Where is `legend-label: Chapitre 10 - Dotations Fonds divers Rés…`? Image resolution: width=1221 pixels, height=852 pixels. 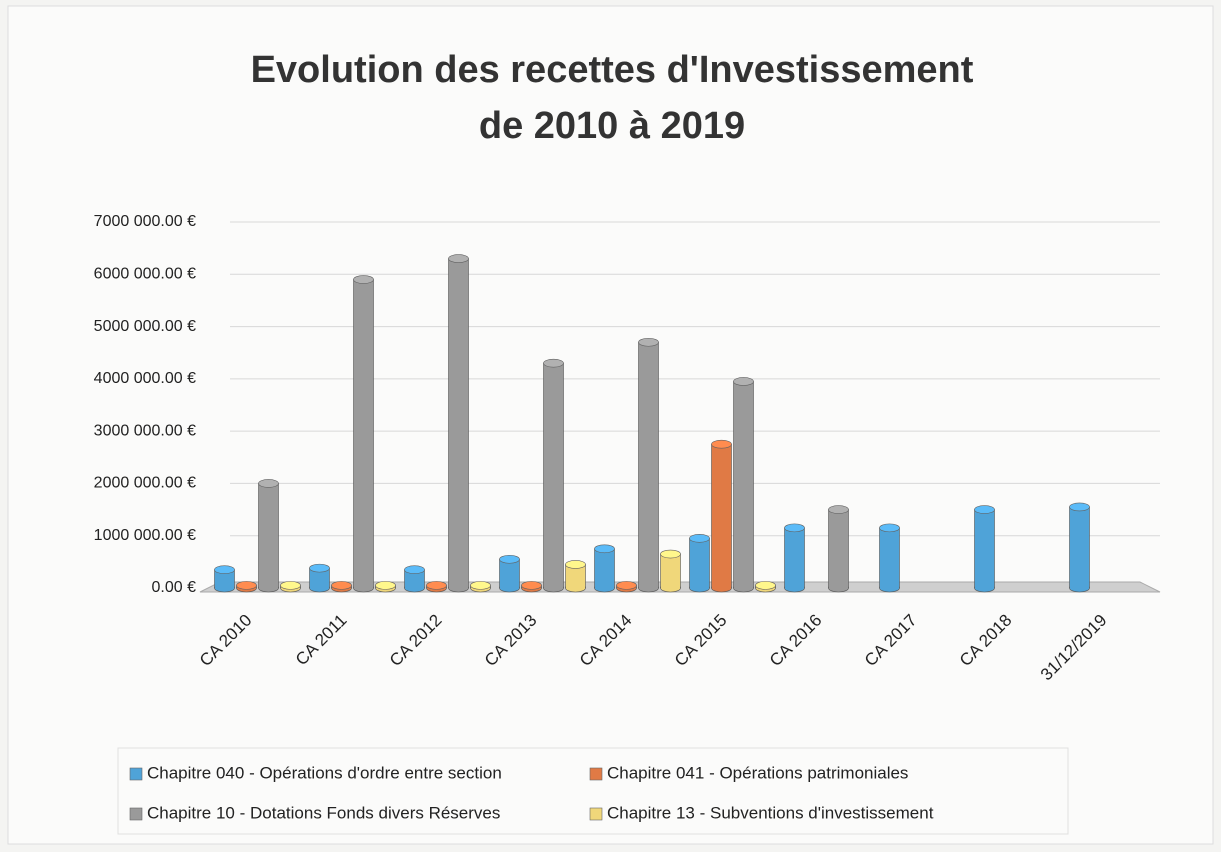
legend-label: Chapitre 10 - Dotations Fonds divers Rés… is located at coordinates (323, 812).